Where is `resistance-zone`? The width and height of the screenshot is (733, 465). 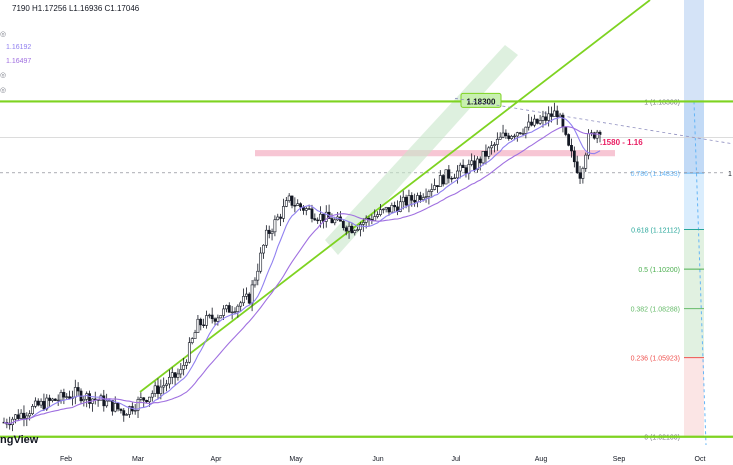 resistance-zone is located at coordinates (435, 153).